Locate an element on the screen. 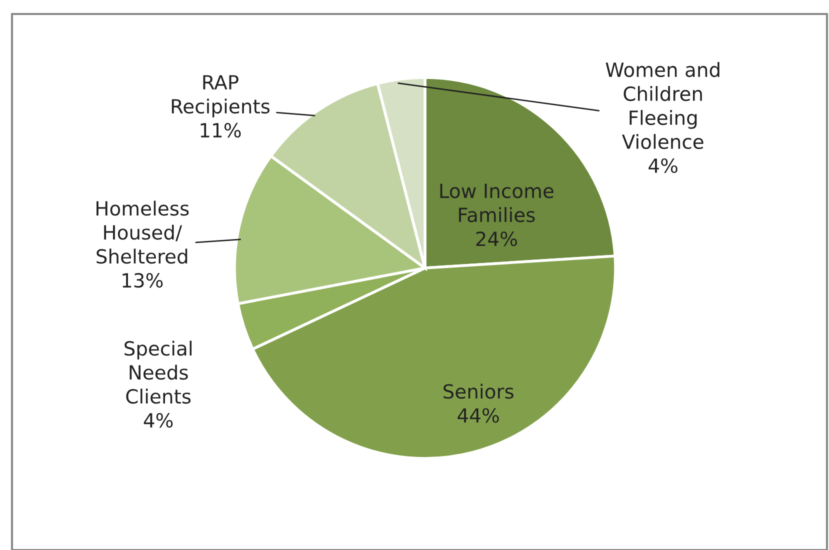  slice-label: RAP Recipients is located at coordinates (221, 96).